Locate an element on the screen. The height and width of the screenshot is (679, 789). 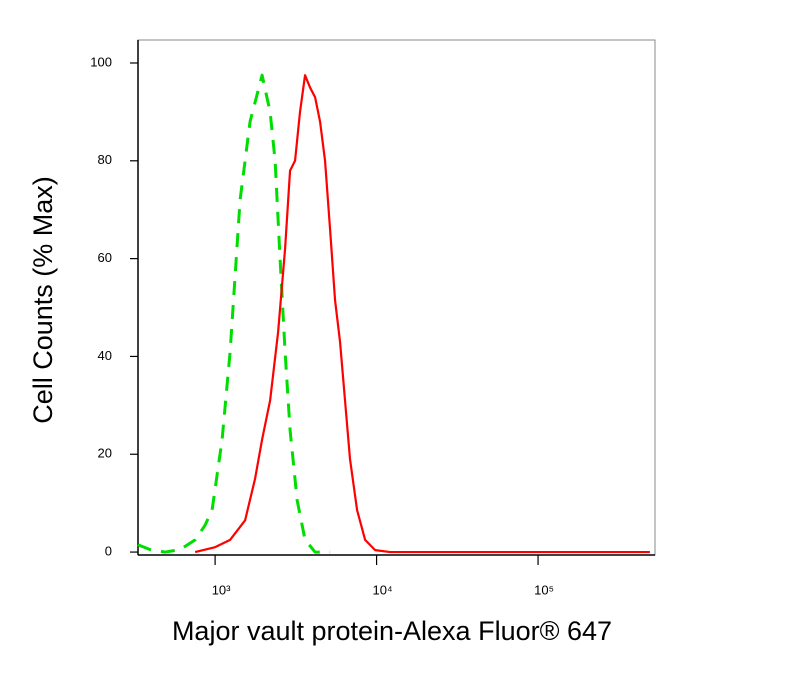
y-tick-label: 20 is located at coordinates (105, 453).